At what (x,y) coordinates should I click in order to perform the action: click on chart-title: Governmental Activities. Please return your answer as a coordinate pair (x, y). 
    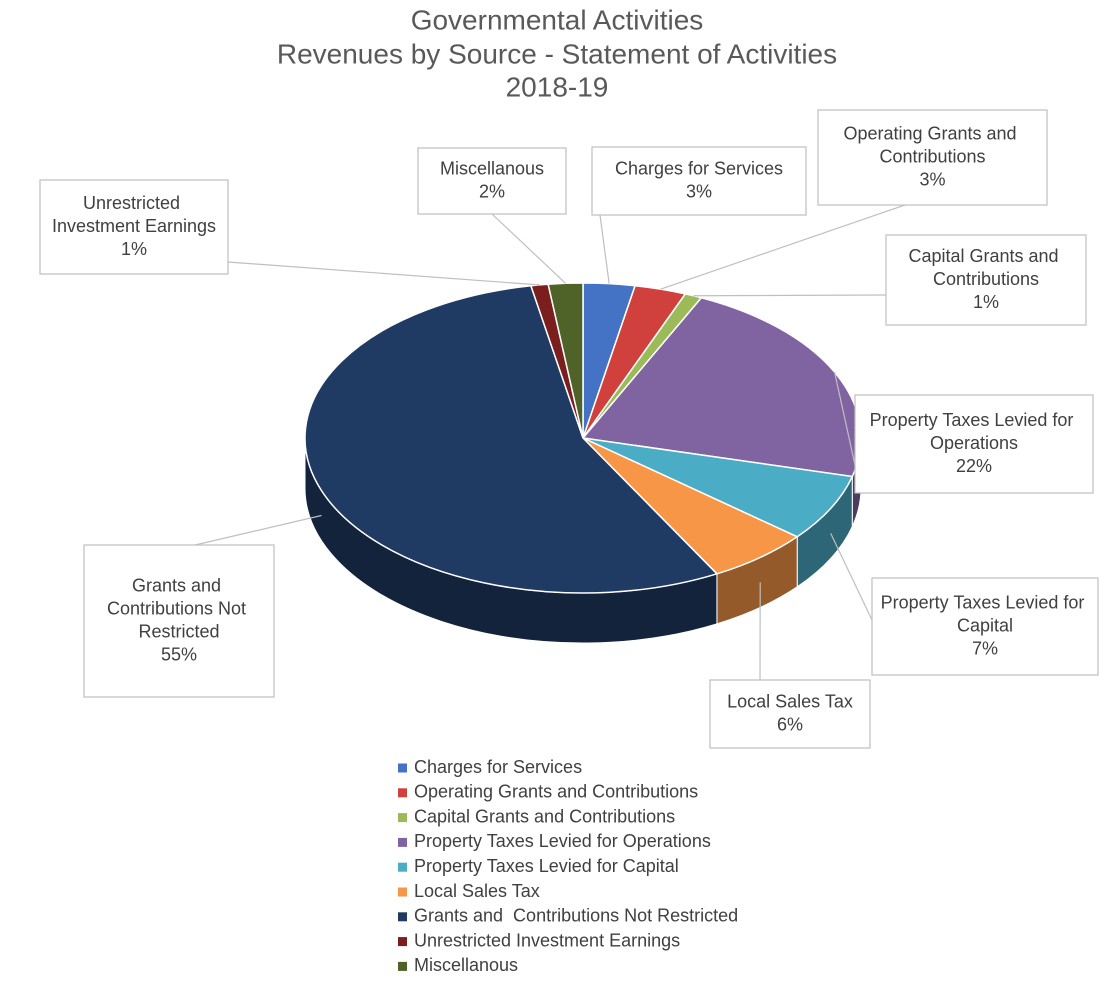
    Looking at the image, I should click on (557, 19).